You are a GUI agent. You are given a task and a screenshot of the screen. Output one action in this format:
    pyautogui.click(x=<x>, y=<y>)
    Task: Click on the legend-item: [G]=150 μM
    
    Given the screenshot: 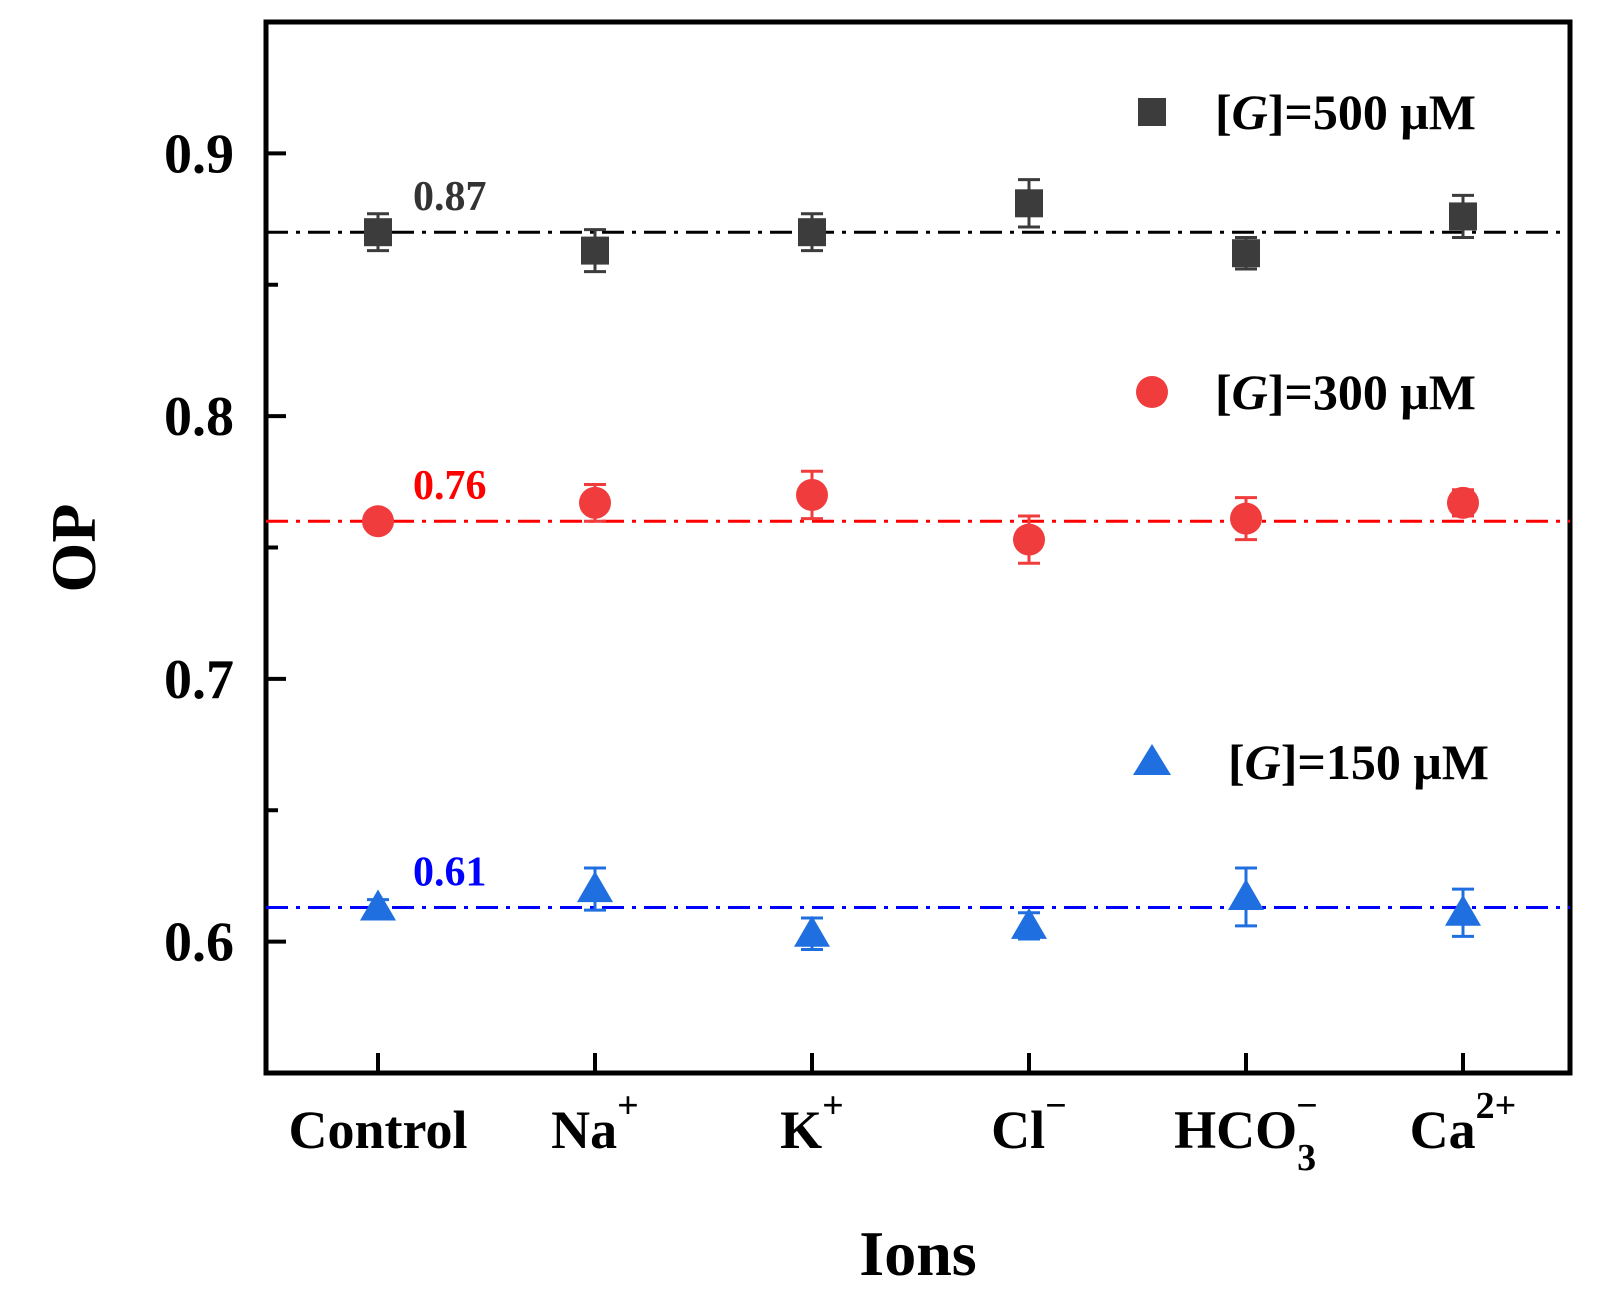 What is the action you would take?
    pyautogui.click(x=1311, y=762)
    